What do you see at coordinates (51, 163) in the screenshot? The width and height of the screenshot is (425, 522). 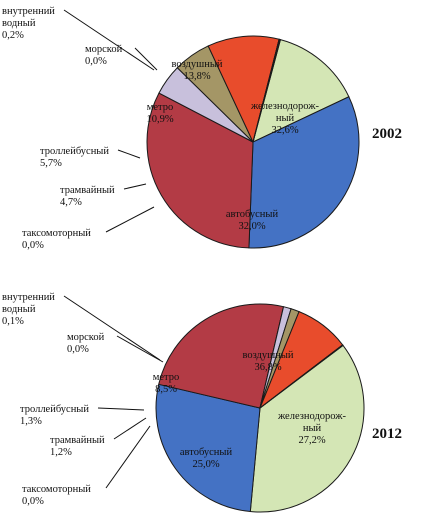 I see `slice-label-line: 5,7%` at bounding box center [51, 163].